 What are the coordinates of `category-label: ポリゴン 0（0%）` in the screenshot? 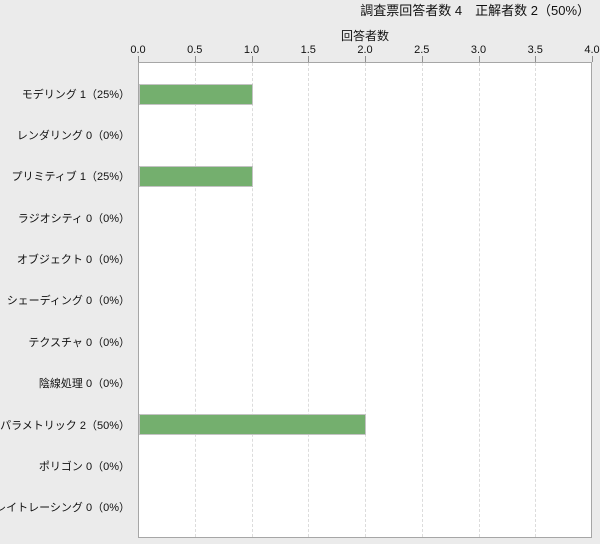 It's located at (84, 466).